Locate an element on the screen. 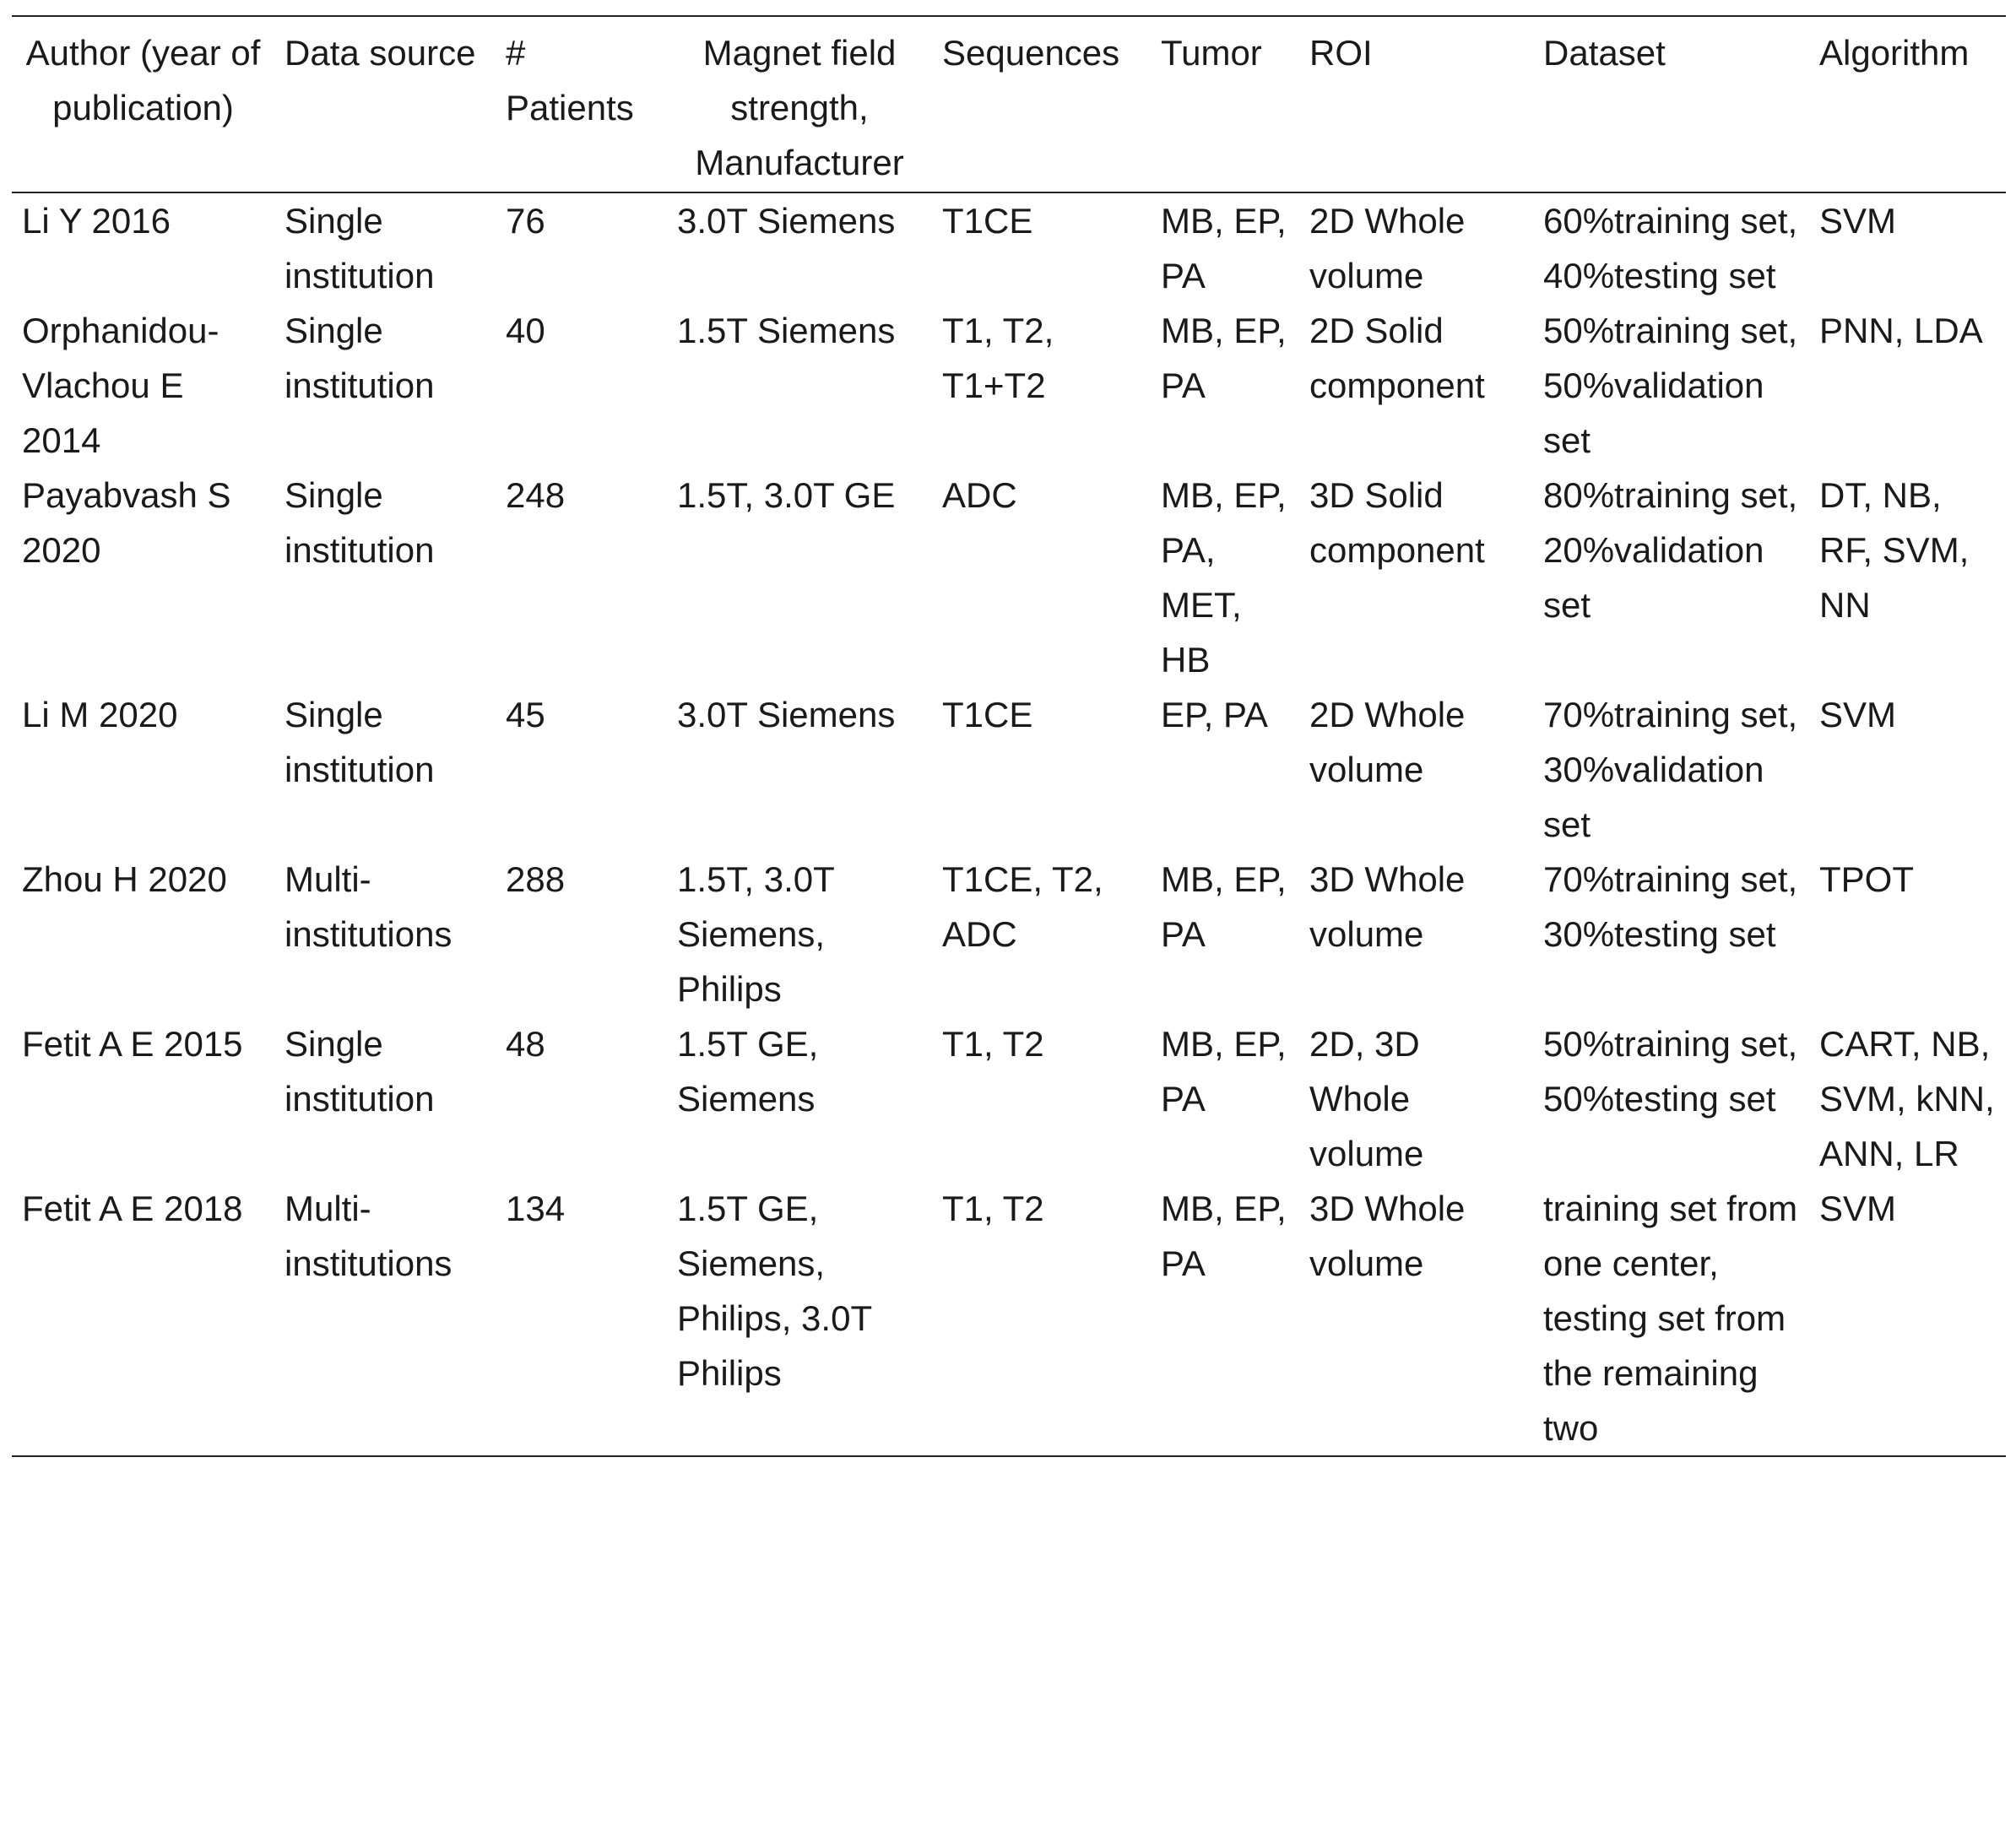 The width and height of the screenshot is (2016, 1842). table-cell: 2D Solid component is located at coordinates (1397, 358).